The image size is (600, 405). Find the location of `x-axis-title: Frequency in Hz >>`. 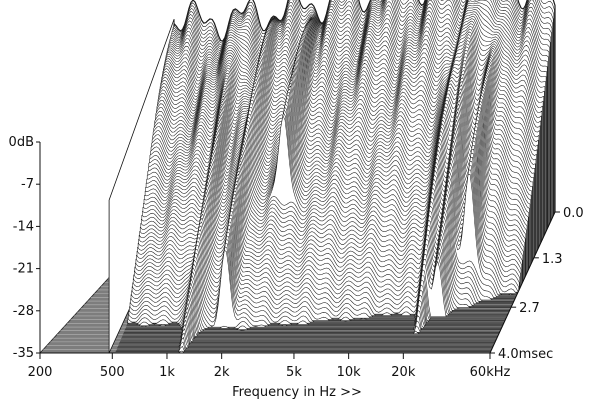

x-axis-title: Frequency in Hz >> is located at coordinates (297, 392).